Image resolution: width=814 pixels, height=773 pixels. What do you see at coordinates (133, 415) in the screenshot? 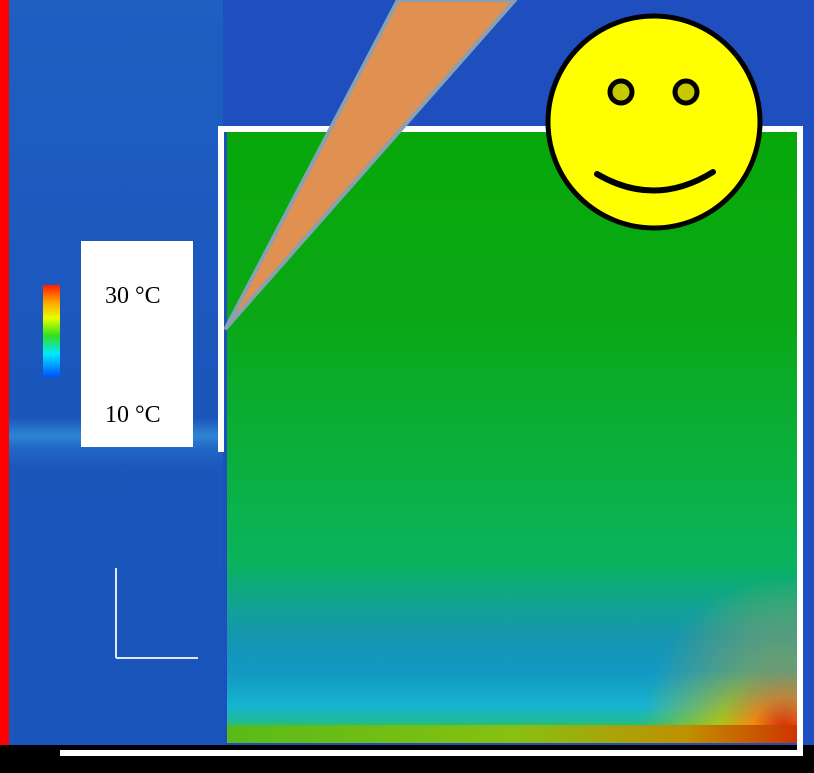
I see `legend-label-low: 10 °C` at bounding box center [133, 415].